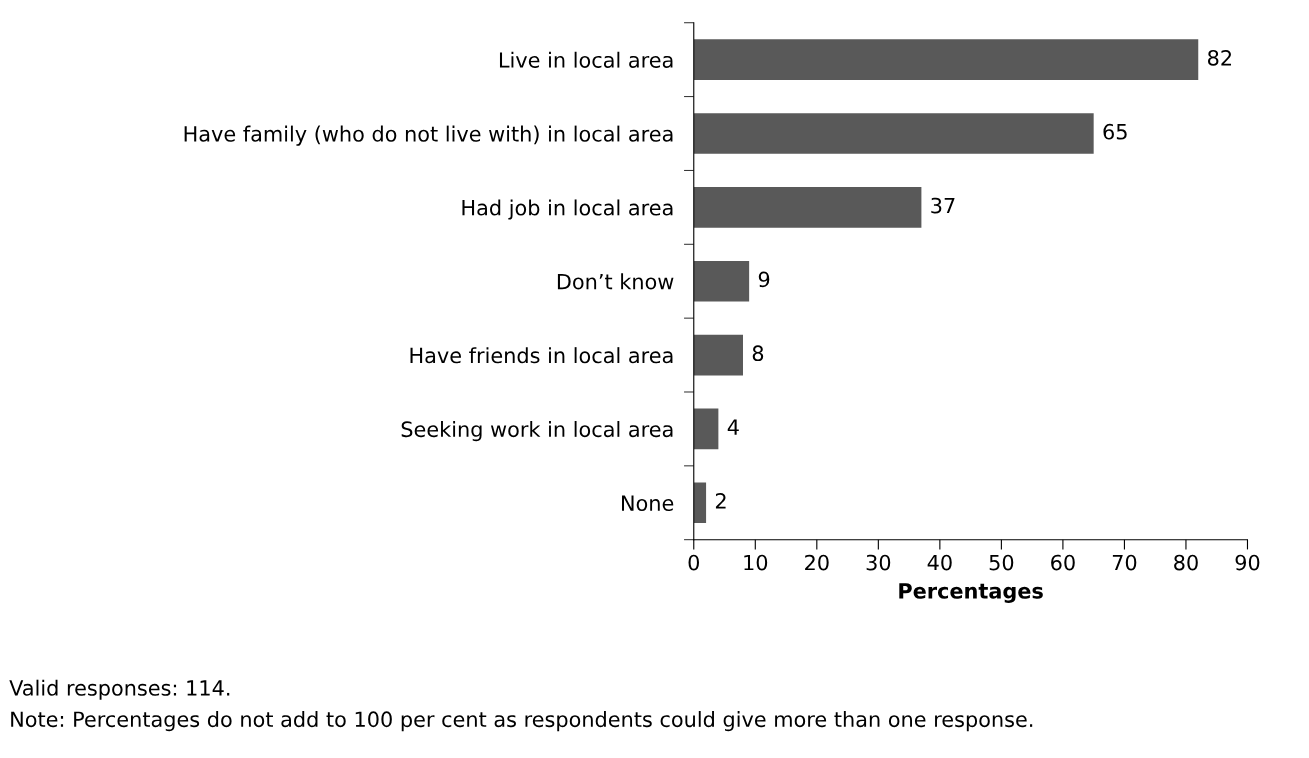 Image resolution: width=1309 pixels, height=758 pixels. Describe the element at coordinates (1220, 57) in the screenshot. I see `data-label: 82` at that location.